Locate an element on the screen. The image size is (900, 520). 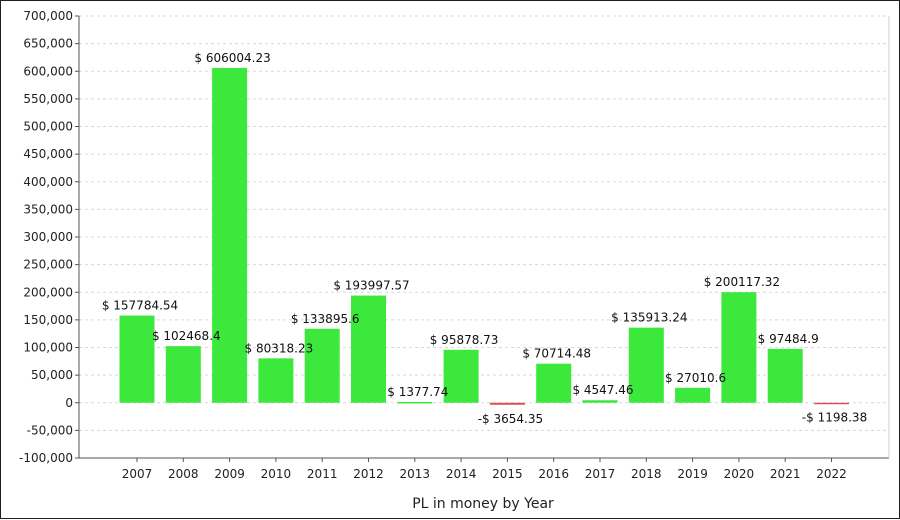
y-tick-label: 700,000 is located at coordinates (48, 16).